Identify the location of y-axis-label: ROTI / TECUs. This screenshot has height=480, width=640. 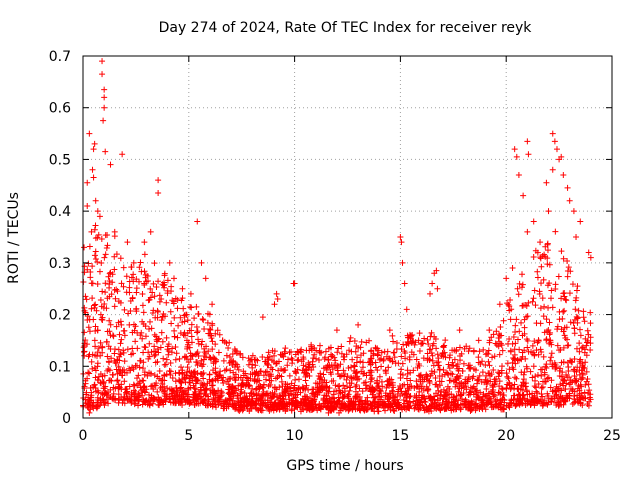
(14, 238).